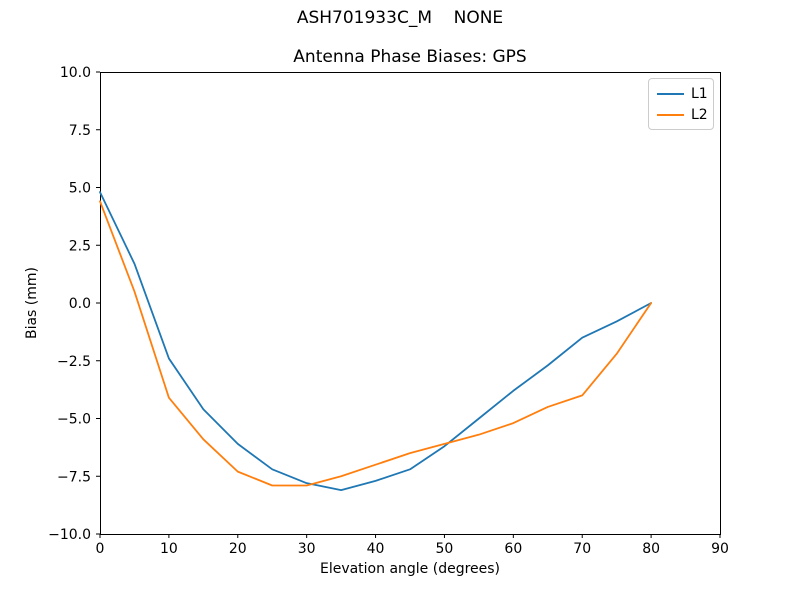 This screenshot has height=600, width=800. Describe the element at coordinates (699, 93) in the screenshot. I see `legend-label: L1` at that location.